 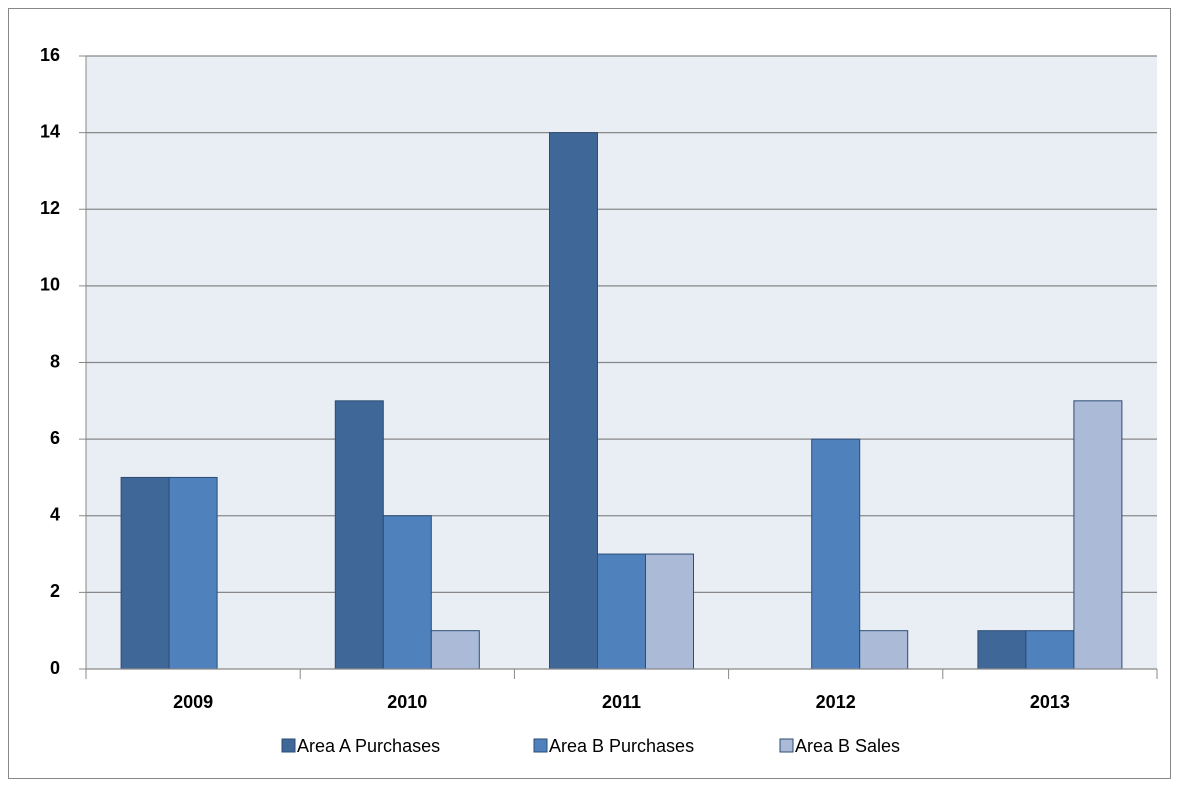 I want to click on legend-label: Area A Purchases, so click(x=368, y=746).